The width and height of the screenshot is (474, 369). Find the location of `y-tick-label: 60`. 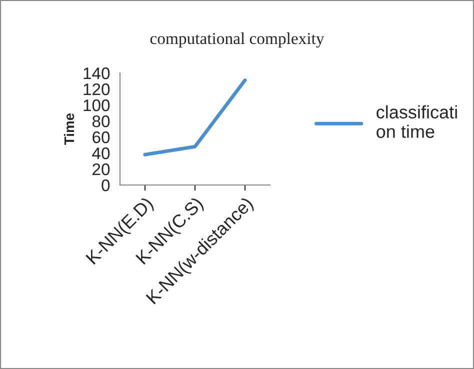

y-tick-label: 60 is located at coordinates (101, 137).